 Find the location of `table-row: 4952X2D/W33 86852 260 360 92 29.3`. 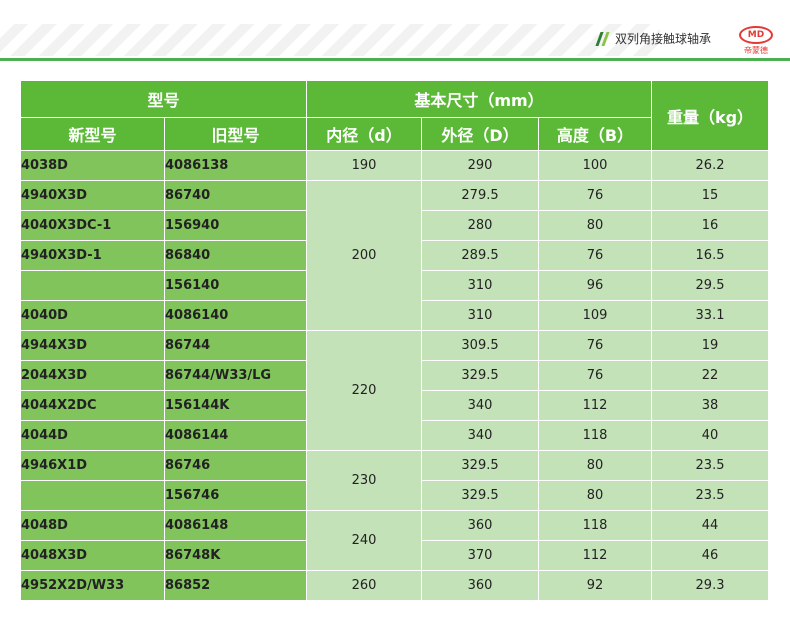

table-row: 4952X2D/W33 86852 260 360 92 29.3 is located at coordinates (395, 585).